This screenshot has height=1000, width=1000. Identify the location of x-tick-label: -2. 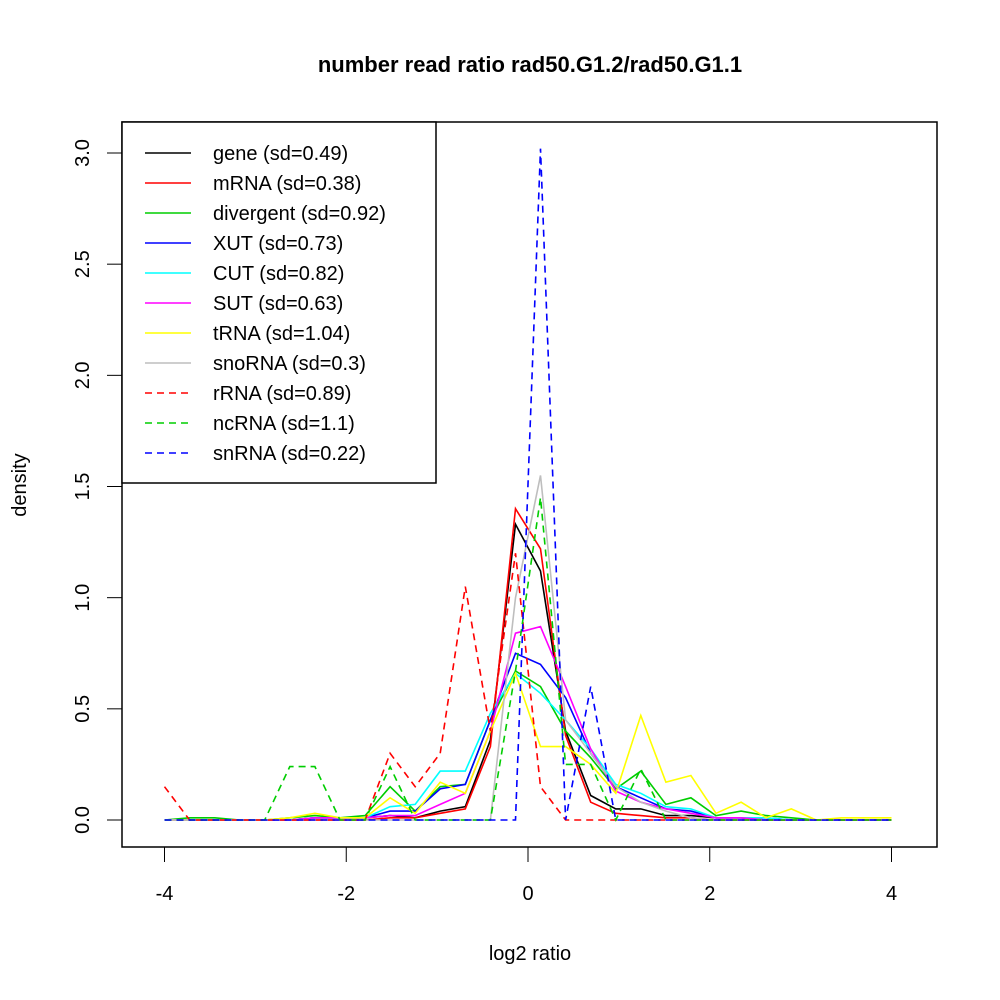
(346, 894).